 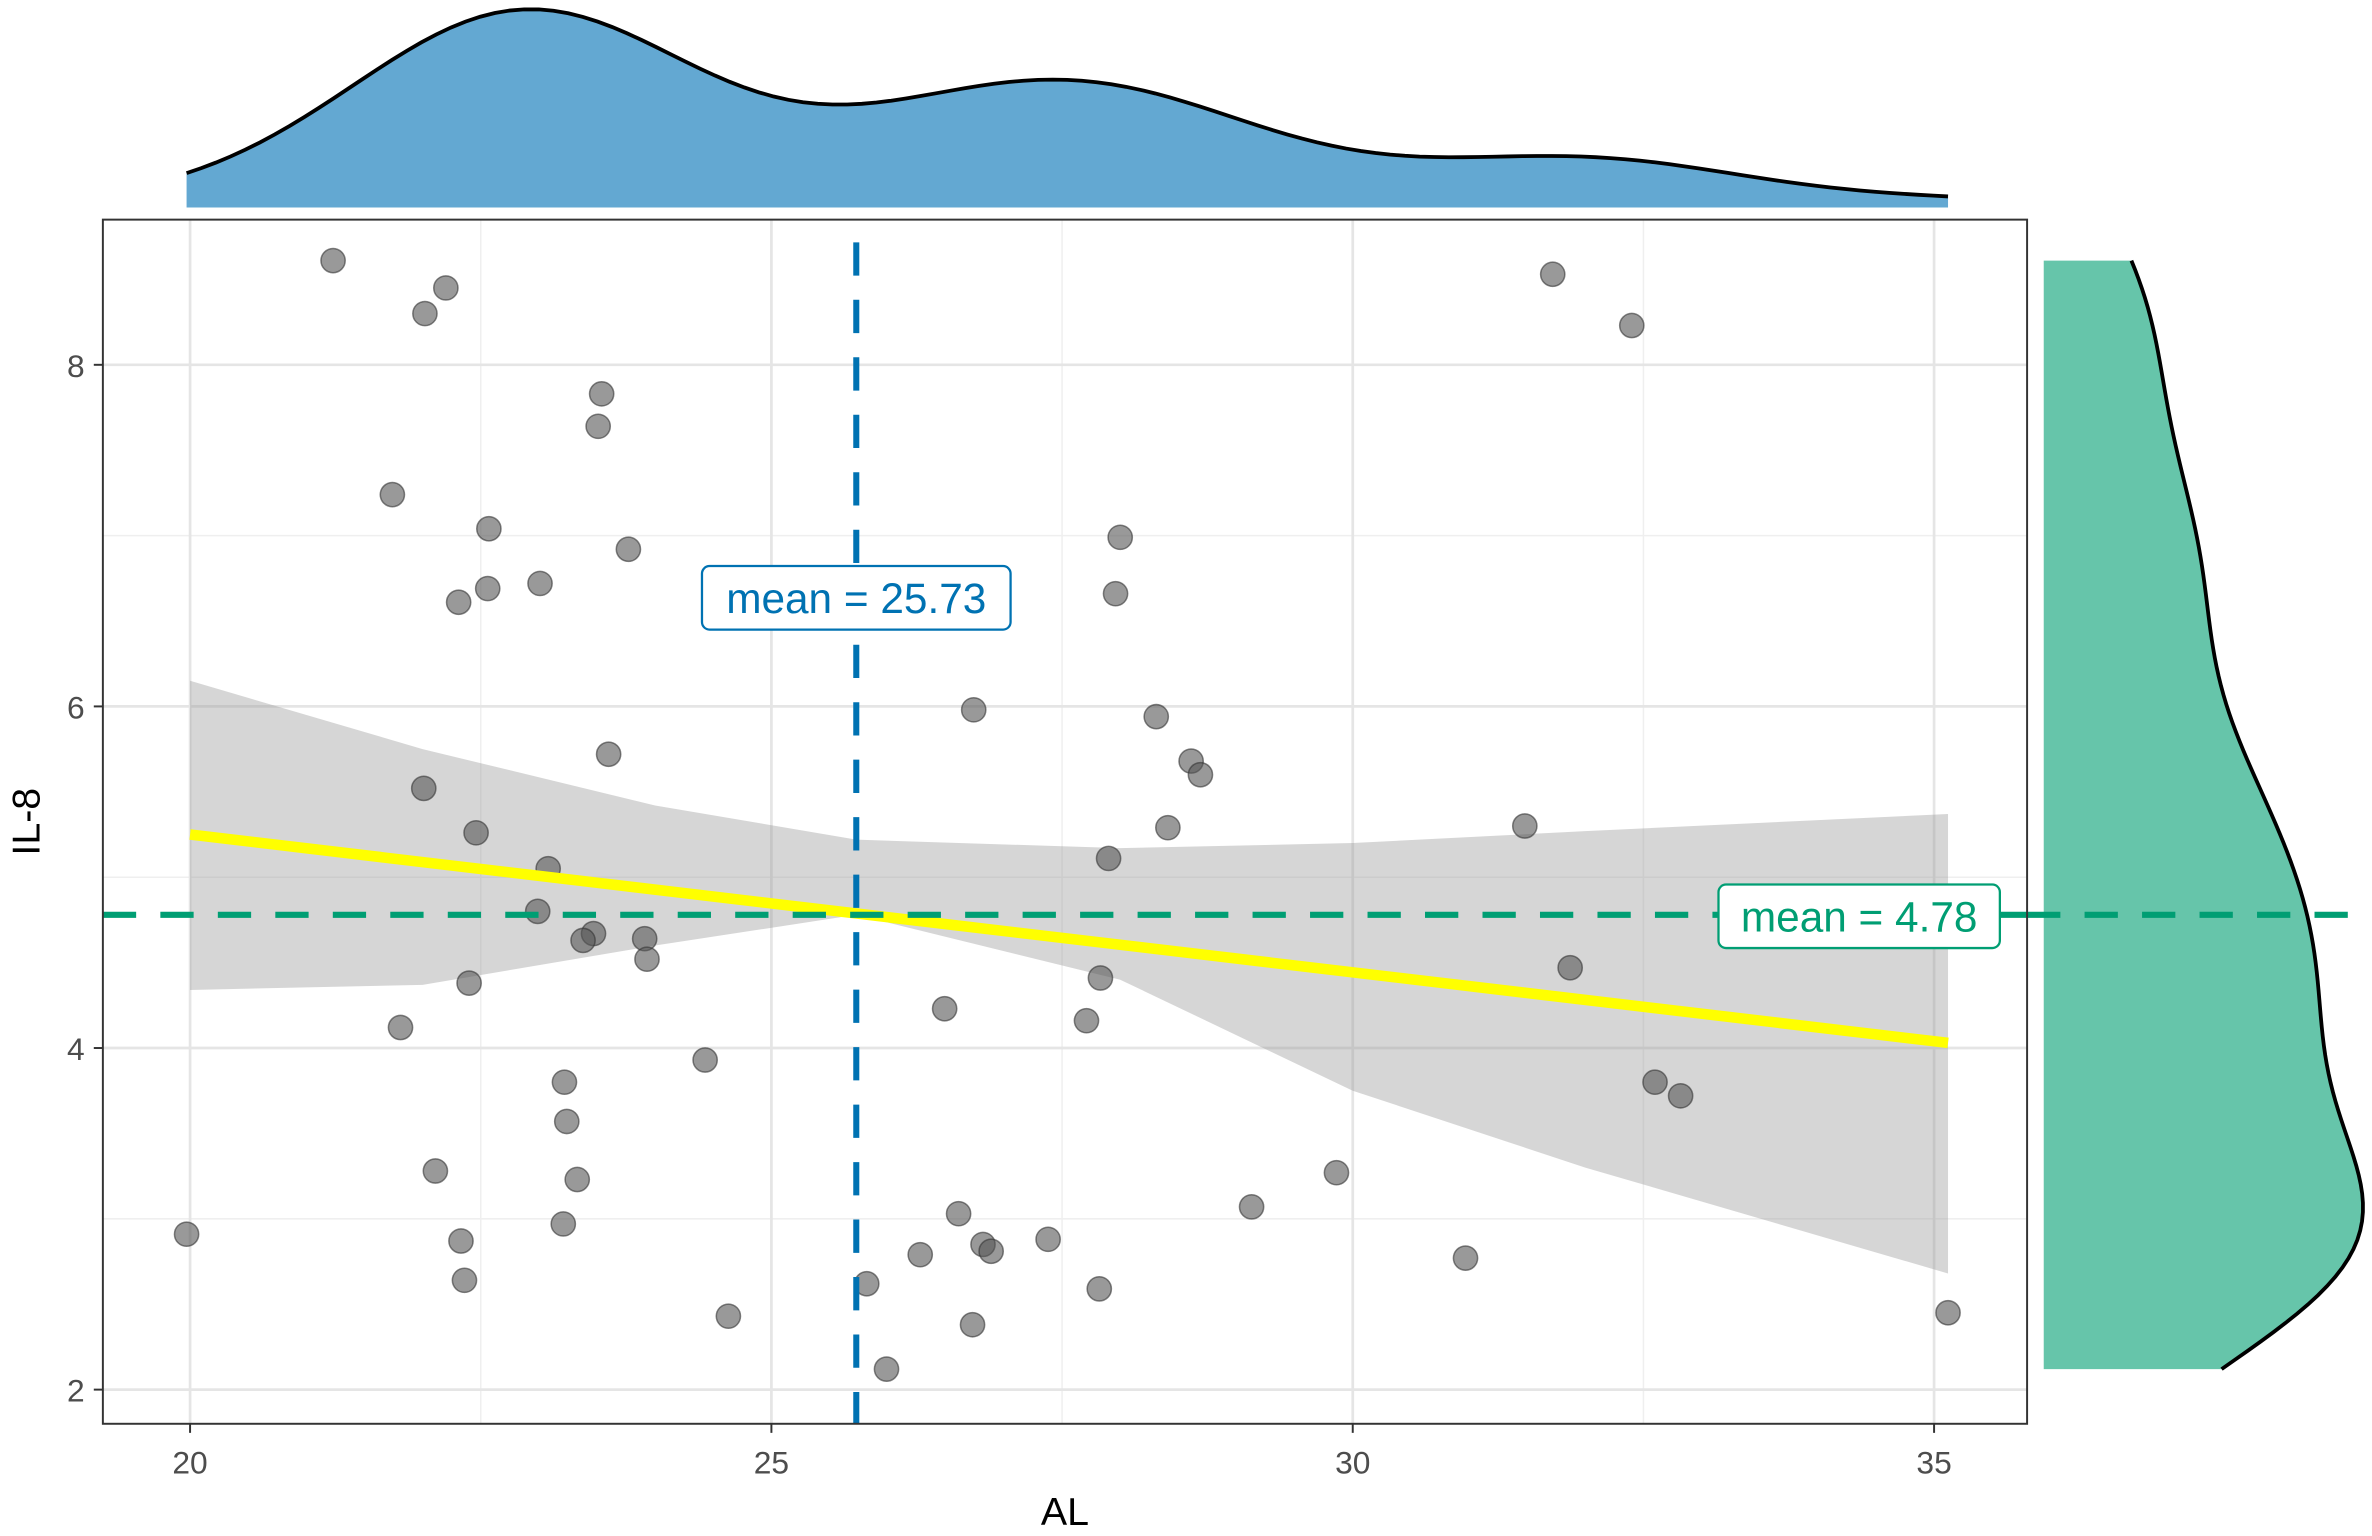 I want to click on mean-x-label: mean = 25.73, so click(x=856, y=598).